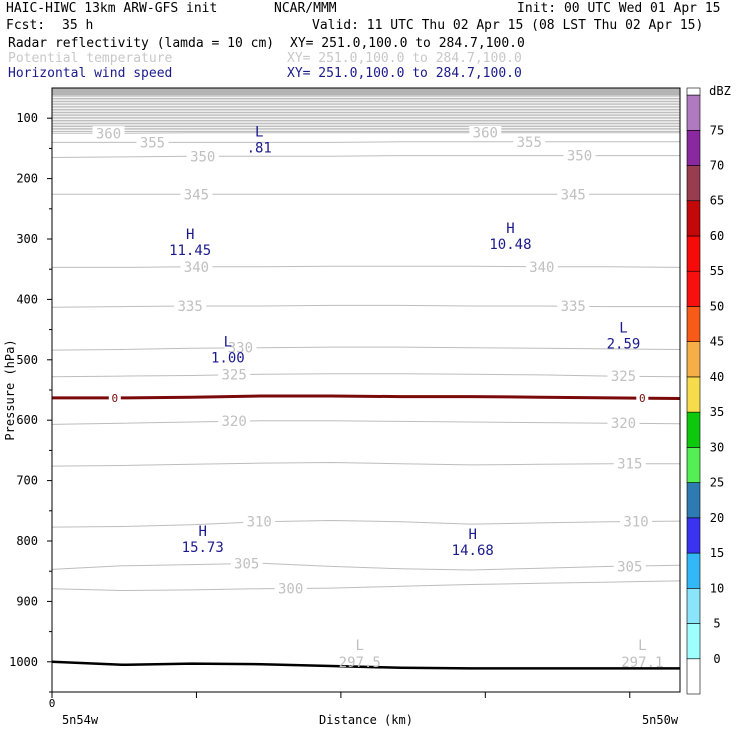 The width and height of the screenshot is (740, 740). Describe the element at coordinates (717, 447) in the screenshot. I see `colorbar-level-label: 30` at that location.